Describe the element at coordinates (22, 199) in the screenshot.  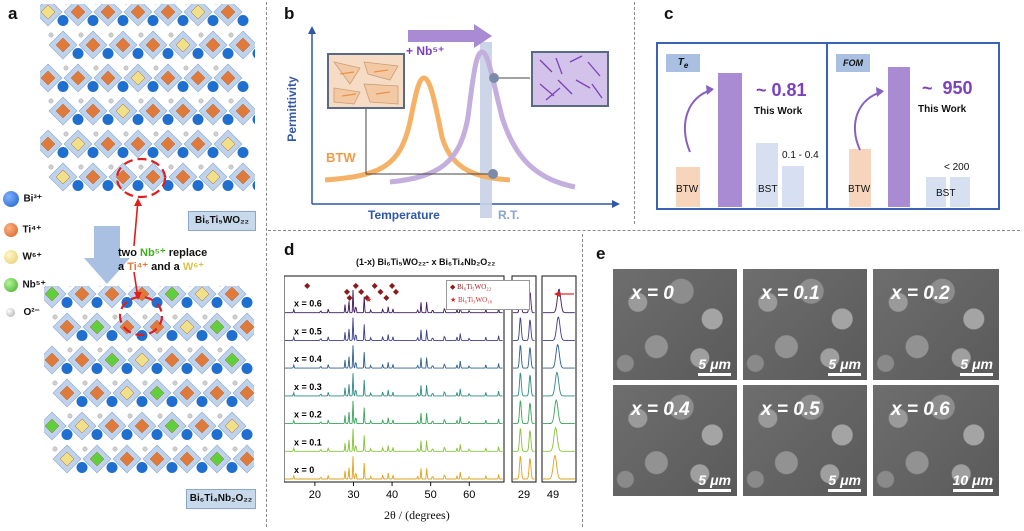
I see `legend-bi: Bi³⁺` at that location.